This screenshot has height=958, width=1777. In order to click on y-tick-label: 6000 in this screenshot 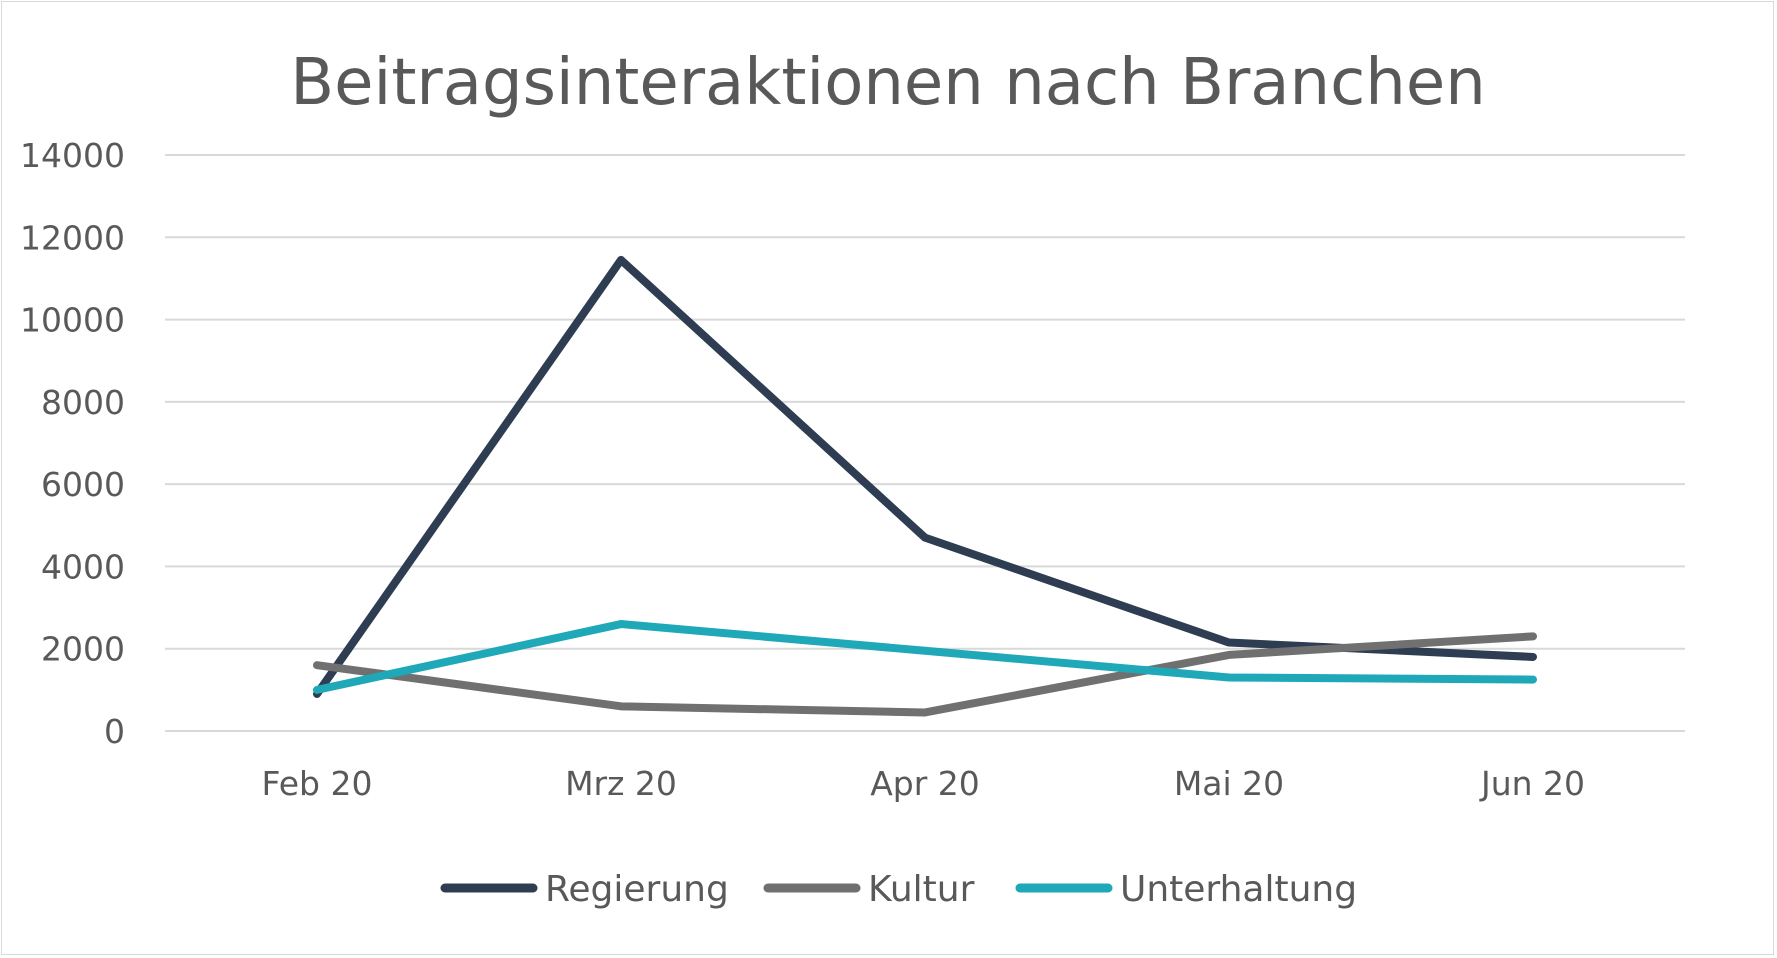, I will do `click(83, 484)`.